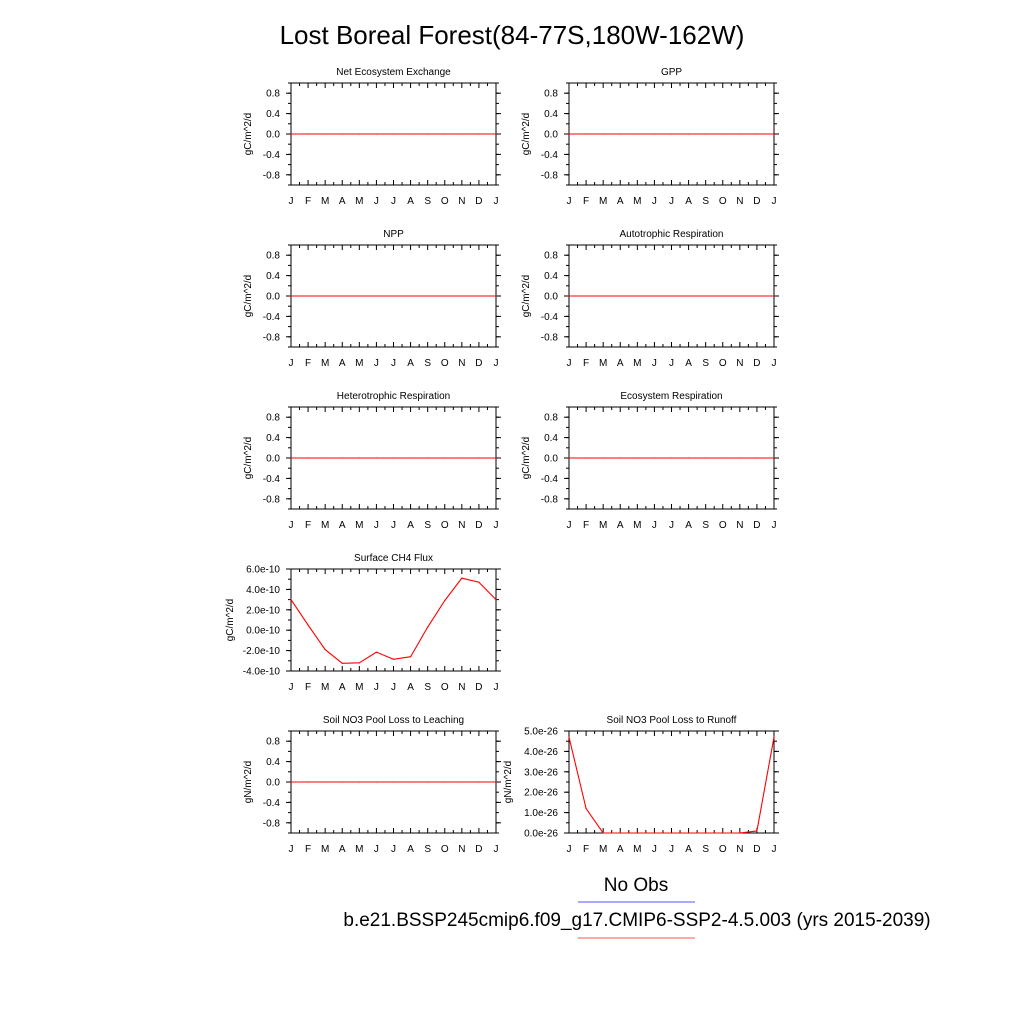  What do you see at coordinates (586, 363) in the screenshot?
I see `x-tick-label: F` at bounding box center [586, 363].